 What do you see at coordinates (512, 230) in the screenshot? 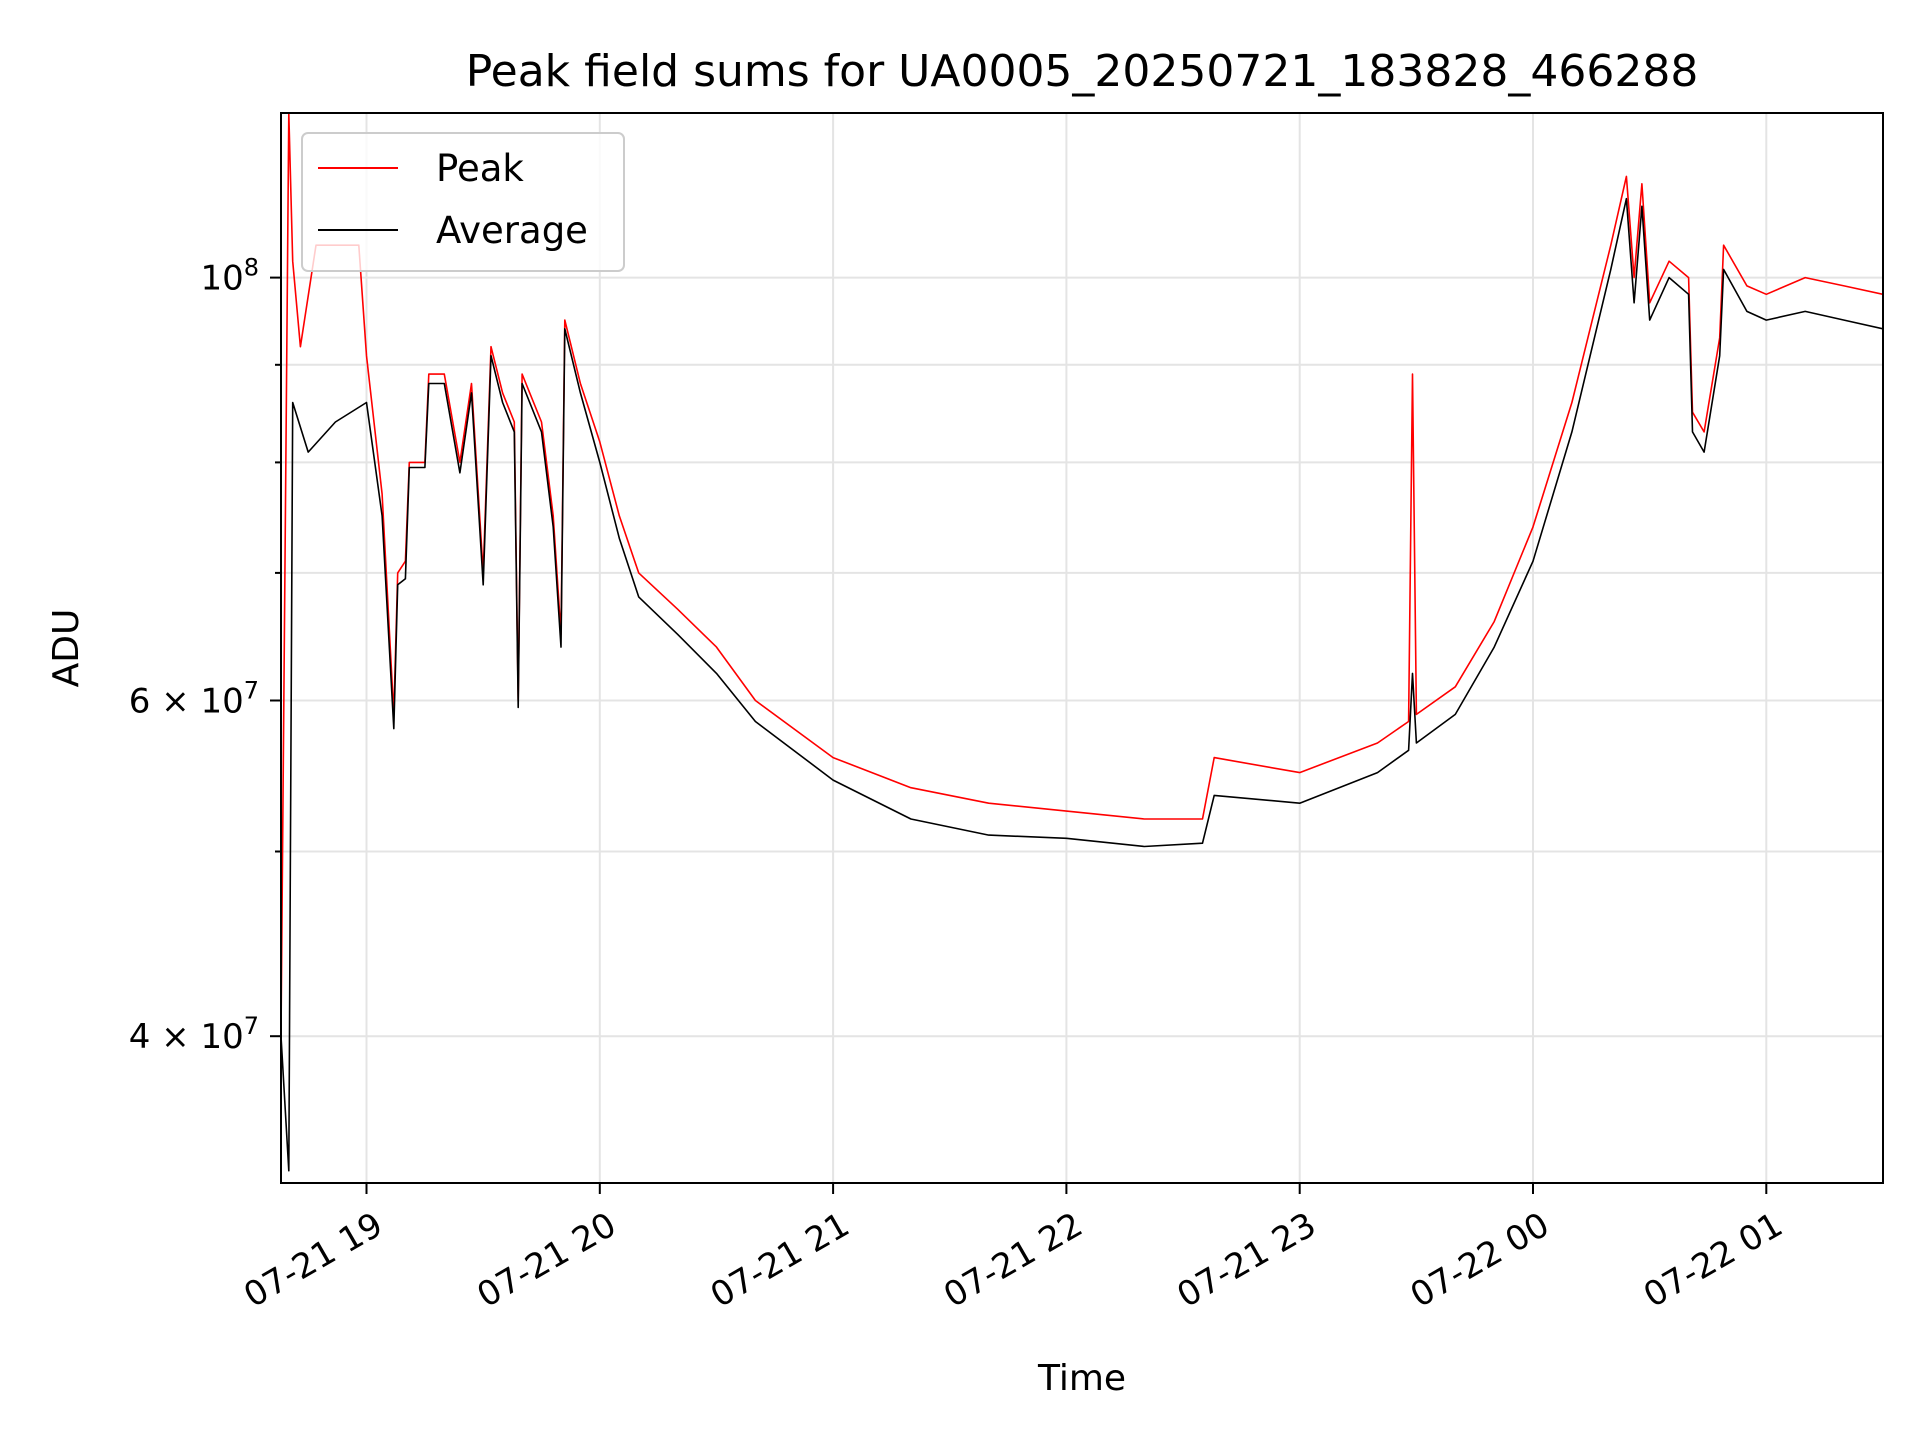
I see `legend-label-average: Average` at bounding box center [512, 230].